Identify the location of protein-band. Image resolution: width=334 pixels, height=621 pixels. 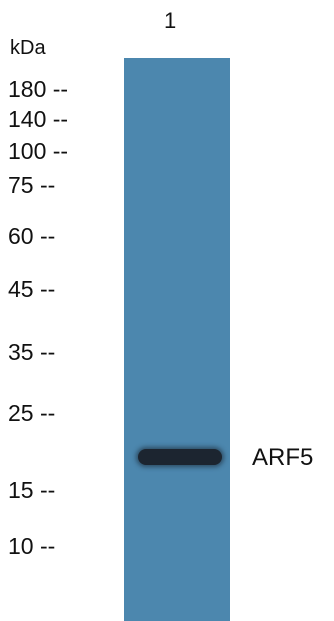
(180, 457).